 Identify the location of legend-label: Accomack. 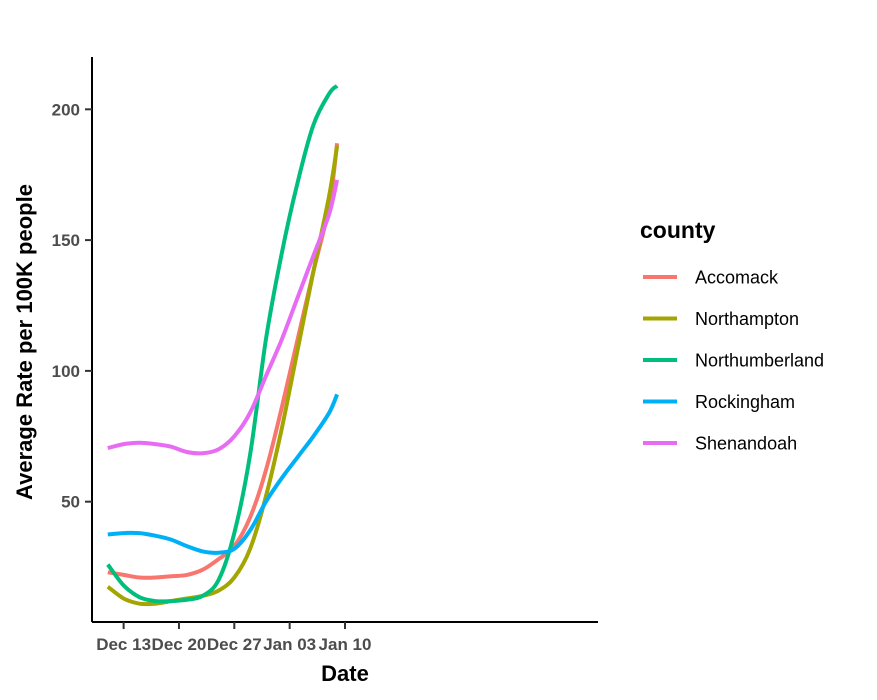
(737, 278).